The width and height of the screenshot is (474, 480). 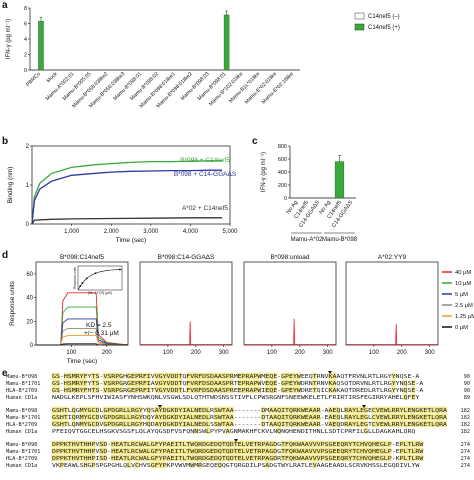 I want to click on d-kd-value: KD = 2.5, so click(x=99, y=325).